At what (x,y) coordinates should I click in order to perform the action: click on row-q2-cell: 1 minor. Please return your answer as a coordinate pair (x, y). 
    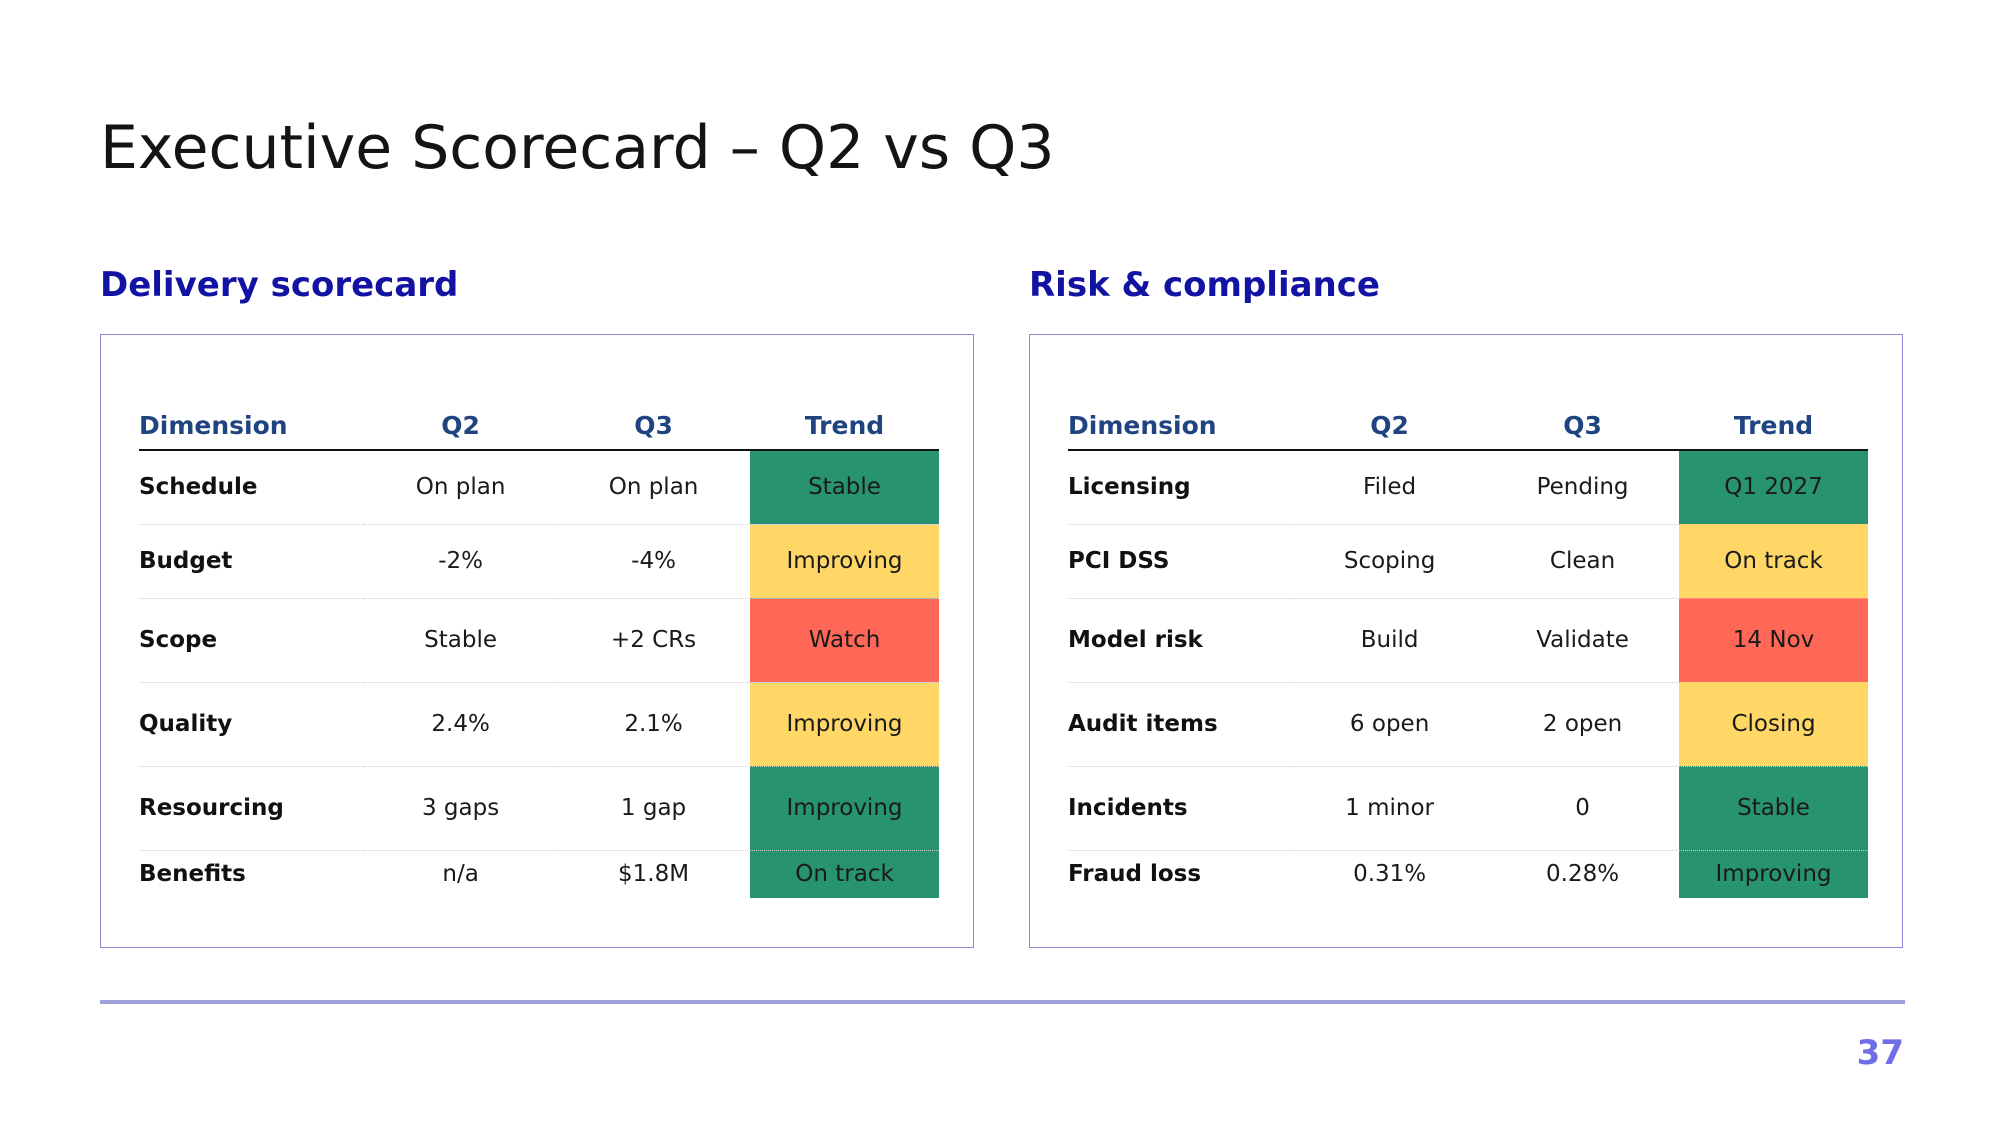
    Looking at the image, I should click on (1390, 808).